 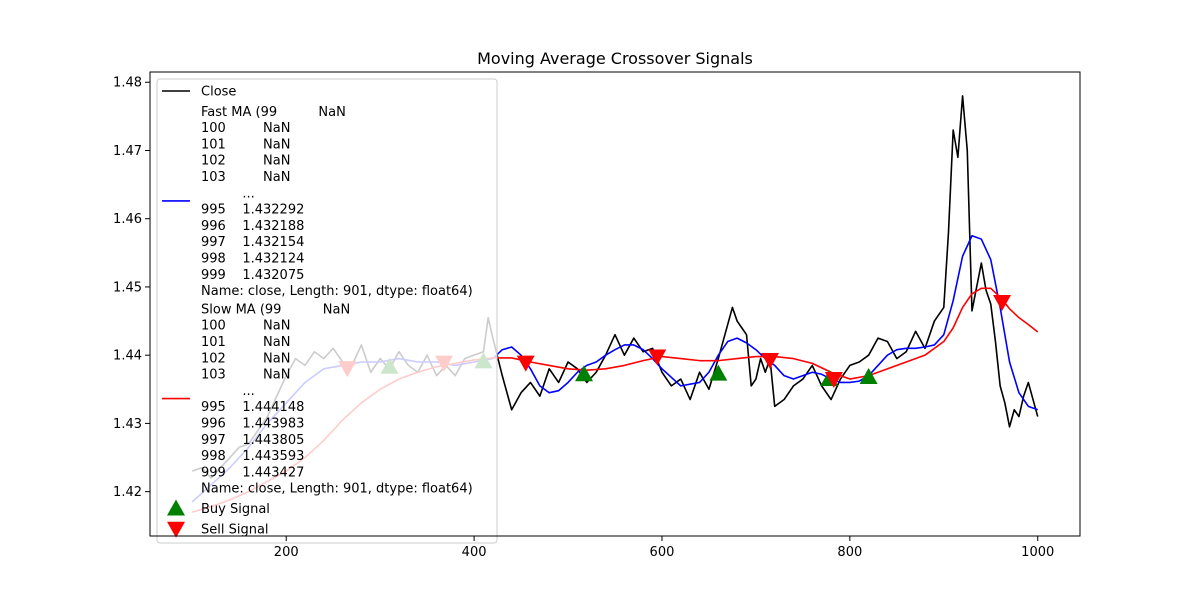 What do you see at coordinates (275, 309) in the screenshot?
I see `legend-slow-label-line: Slow MA (99 NaN` at bounding box center [275, 309].